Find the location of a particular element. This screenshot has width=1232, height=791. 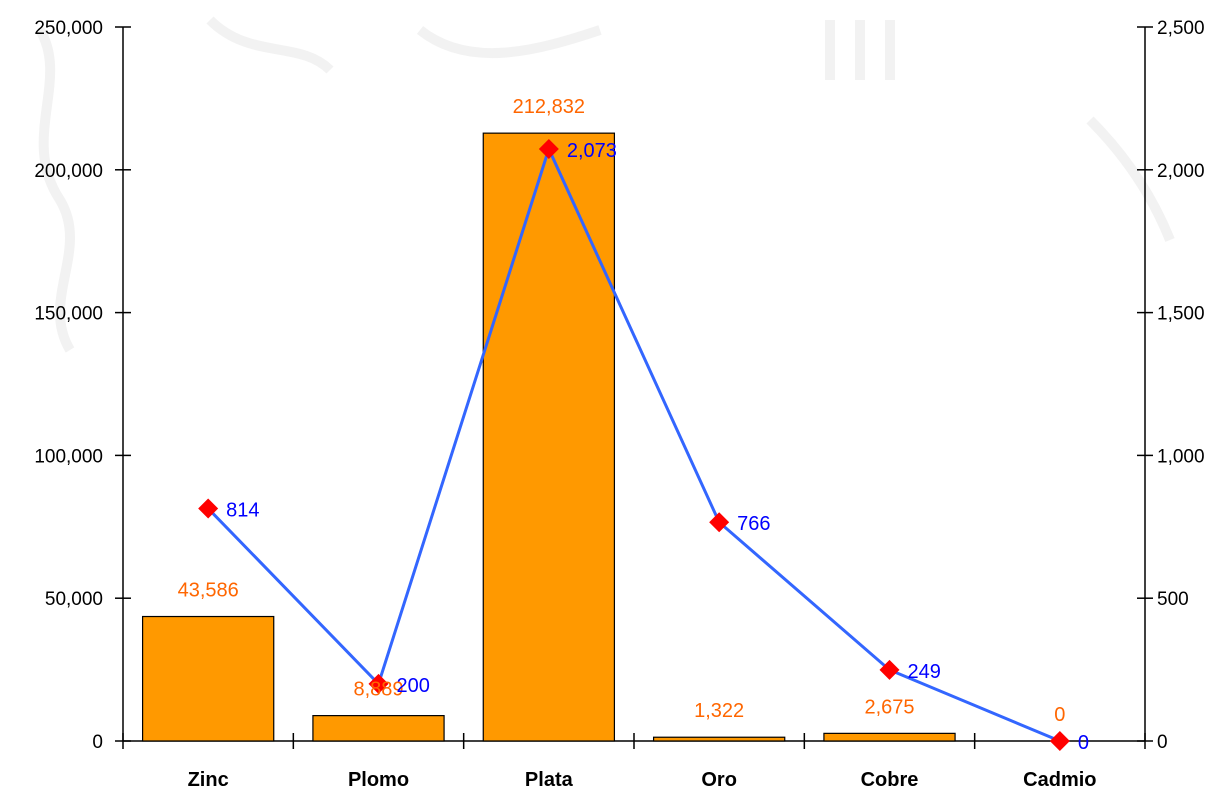

y-left-tick-label: 200,000 is located at coordinates (68, 171).